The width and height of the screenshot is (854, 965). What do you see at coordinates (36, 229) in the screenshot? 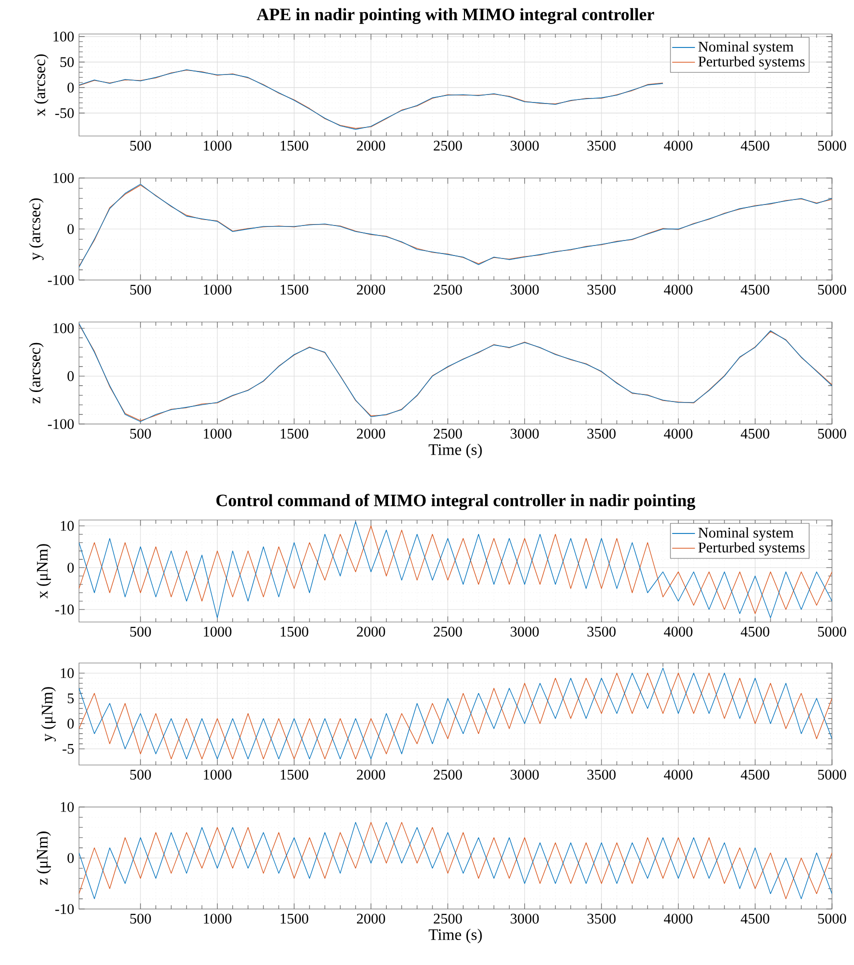
I see `y-axis-title: y (arcsec)` at bounding box center [36, 229].